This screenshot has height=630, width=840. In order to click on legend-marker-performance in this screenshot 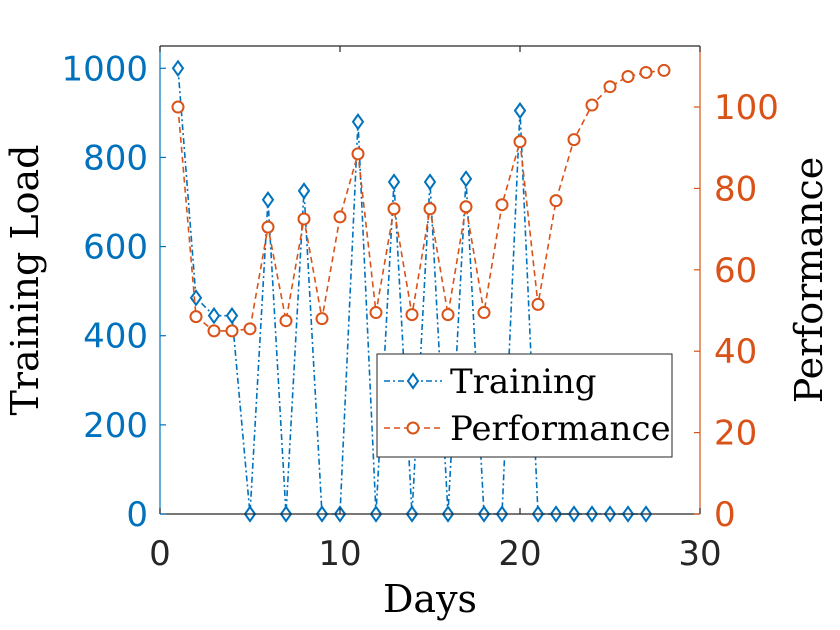, I will do `click(413, 428)`.